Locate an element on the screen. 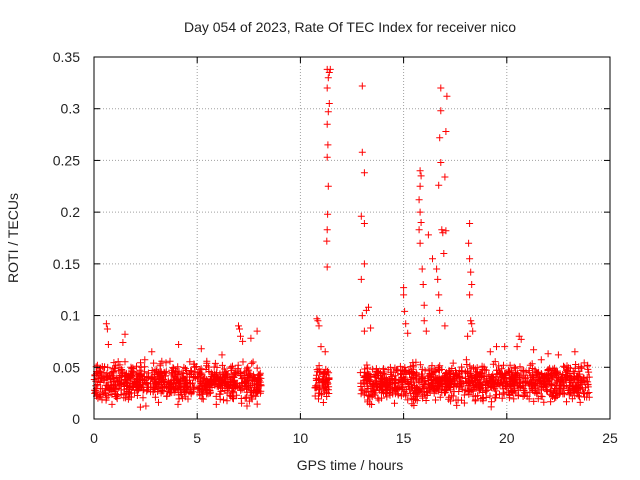 This screenshot has height=480, width=640. x-tick-label: 5 is located at coordinates (197, 438).